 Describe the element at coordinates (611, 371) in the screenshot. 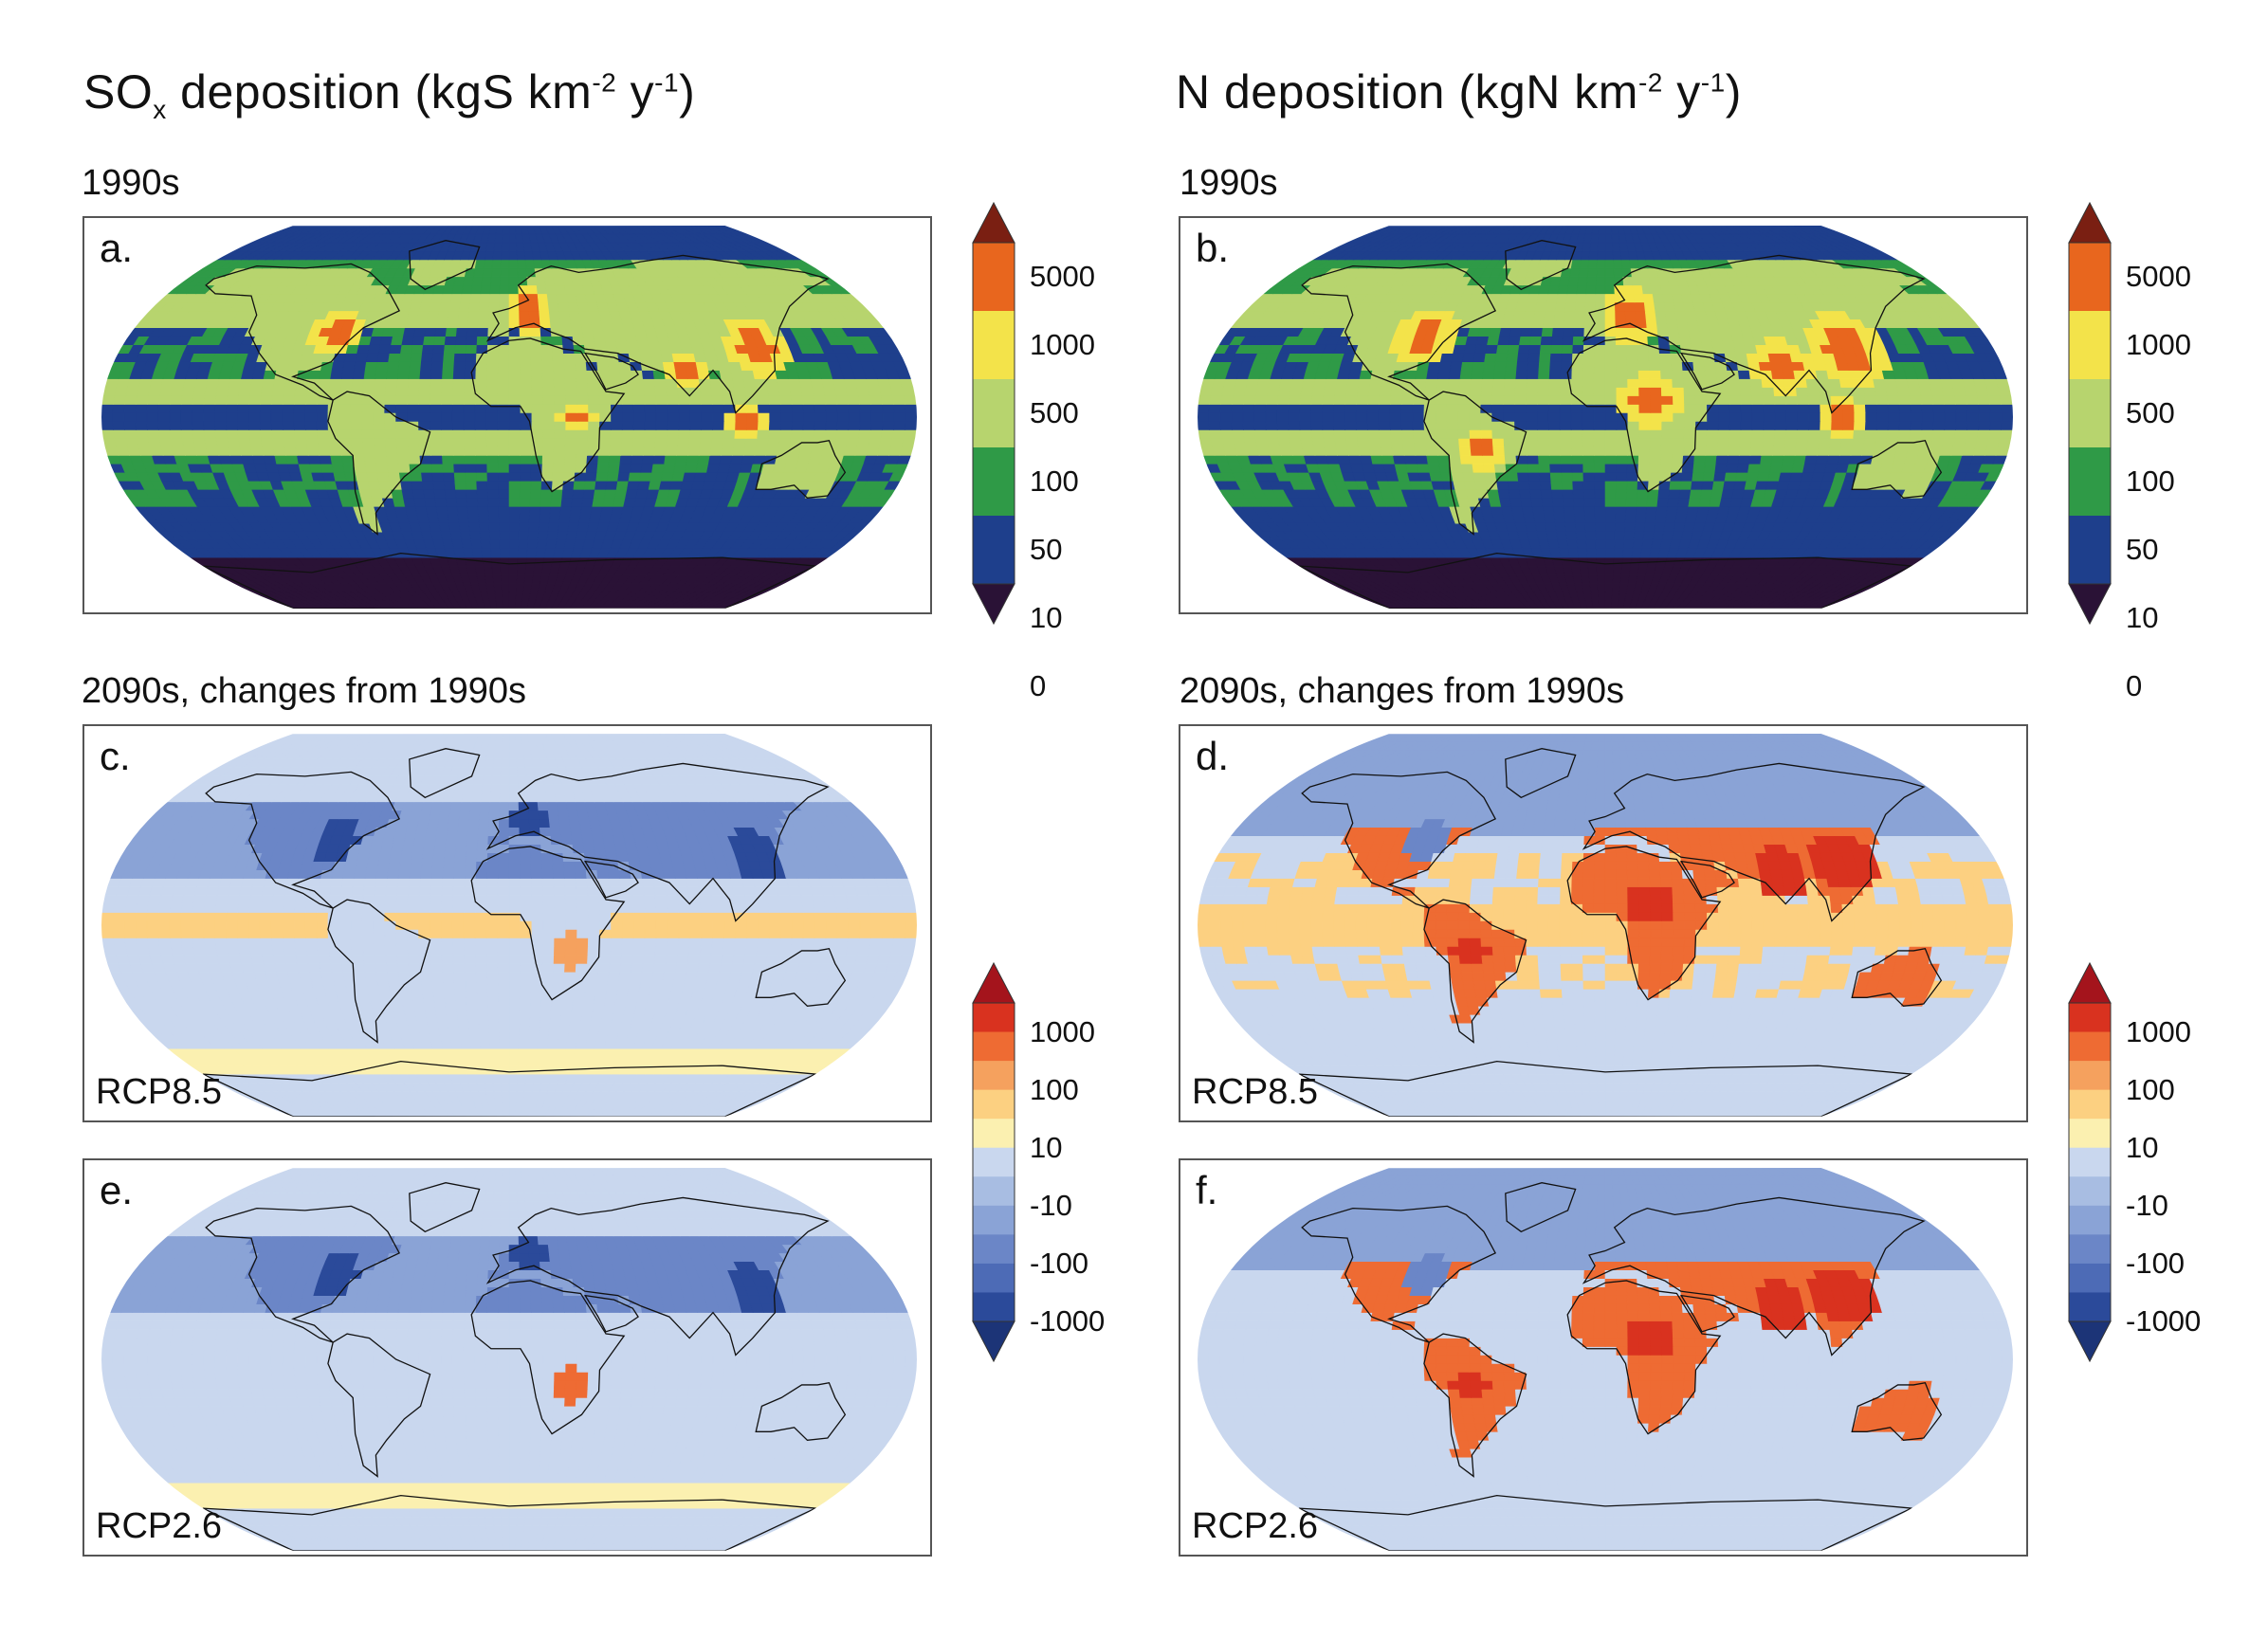

I see `coastline` at that location.